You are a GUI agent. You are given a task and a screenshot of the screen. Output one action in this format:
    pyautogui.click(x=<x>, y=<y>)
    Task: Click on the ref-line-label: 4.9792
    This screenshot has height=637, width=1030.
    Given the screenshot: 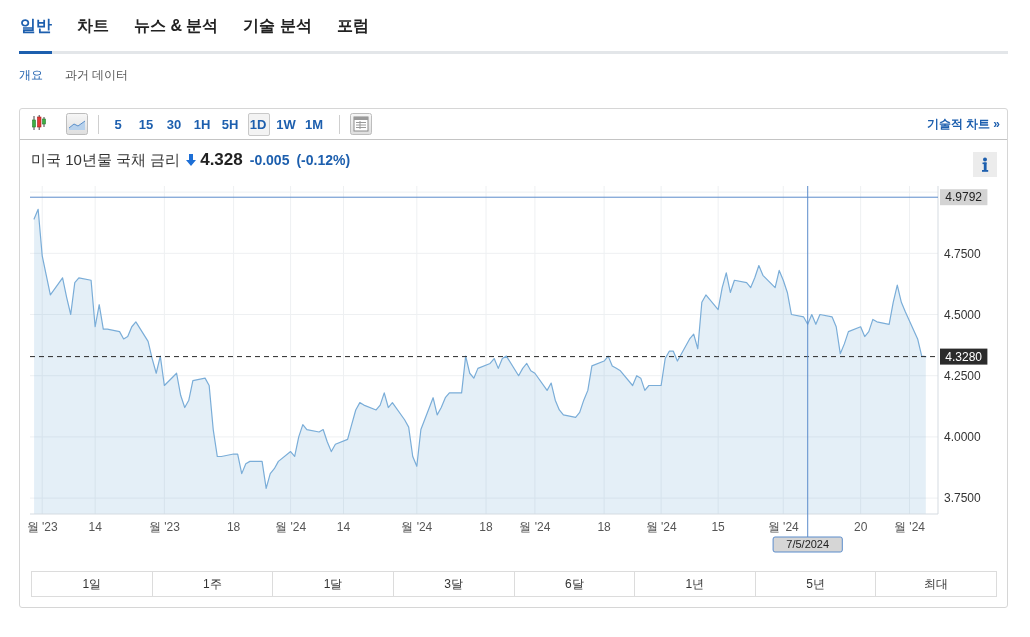 What is the action you would take?
    pyautogui.click(x=964, y=197)
    